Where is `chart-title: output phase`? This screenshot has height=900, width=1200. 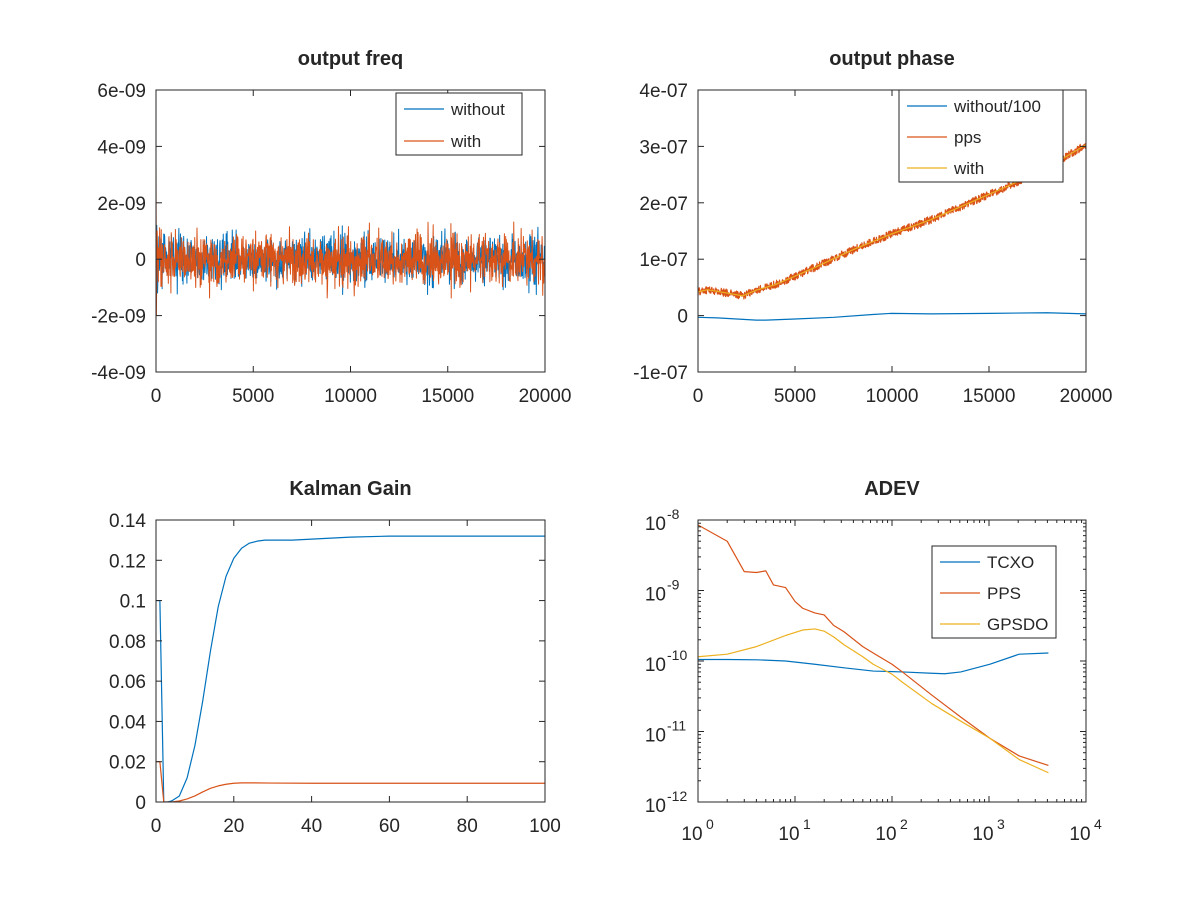 chart-title: output phase is located at coordinates (892, 59).